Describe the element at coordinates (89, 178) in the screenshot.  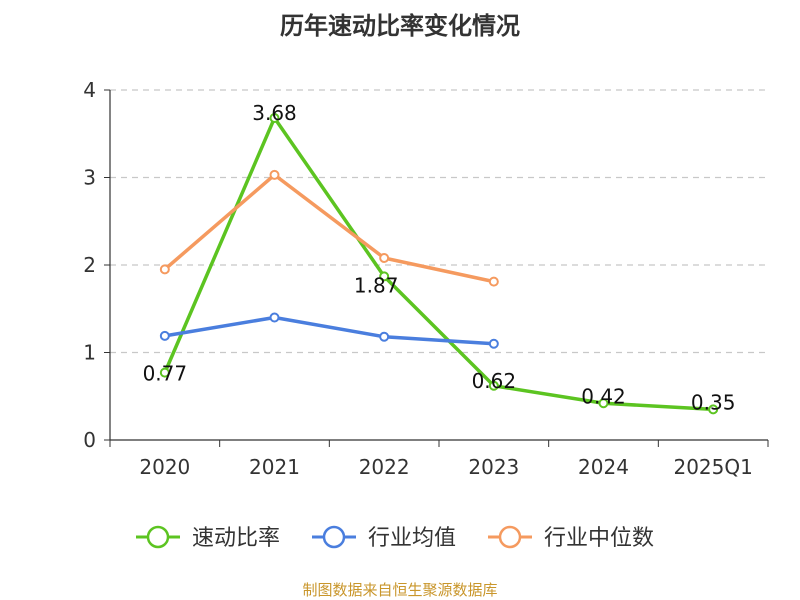
I see `y-tick-label: 3` at that location.